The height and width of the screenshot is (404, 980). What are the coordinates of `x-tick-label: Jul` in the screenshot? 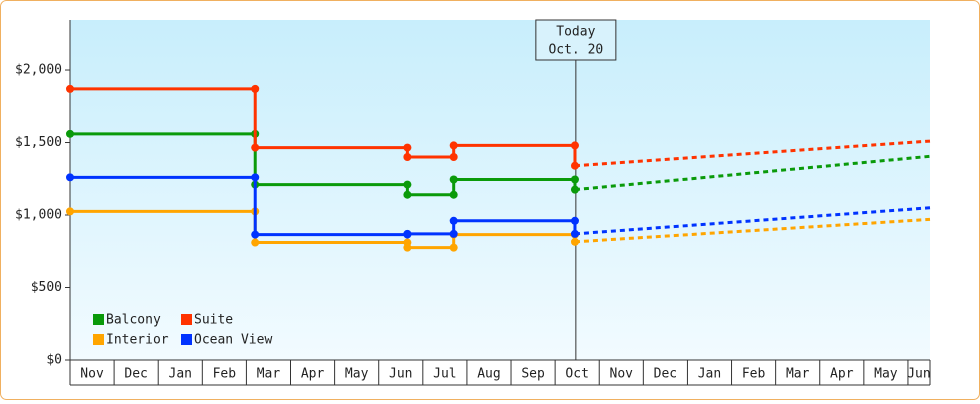 It's located at (444, 374).